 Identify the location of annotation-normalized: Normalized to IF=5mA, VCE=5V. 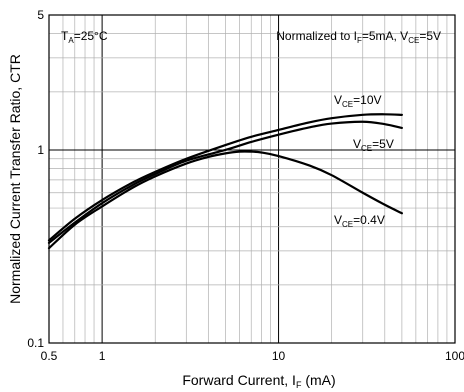
(358, 37).